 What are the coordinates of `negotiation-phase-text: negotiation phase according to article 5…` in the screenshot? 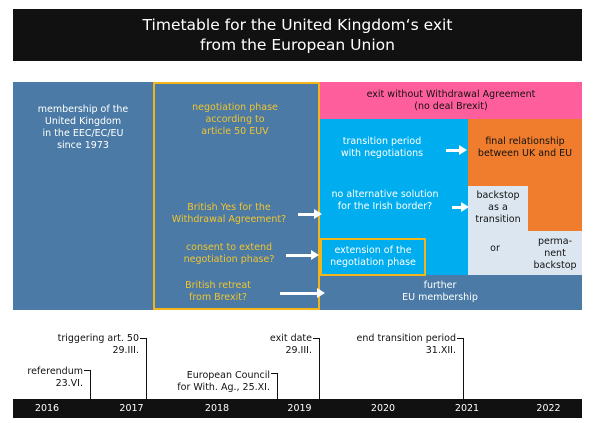 It's located at (235, 119).